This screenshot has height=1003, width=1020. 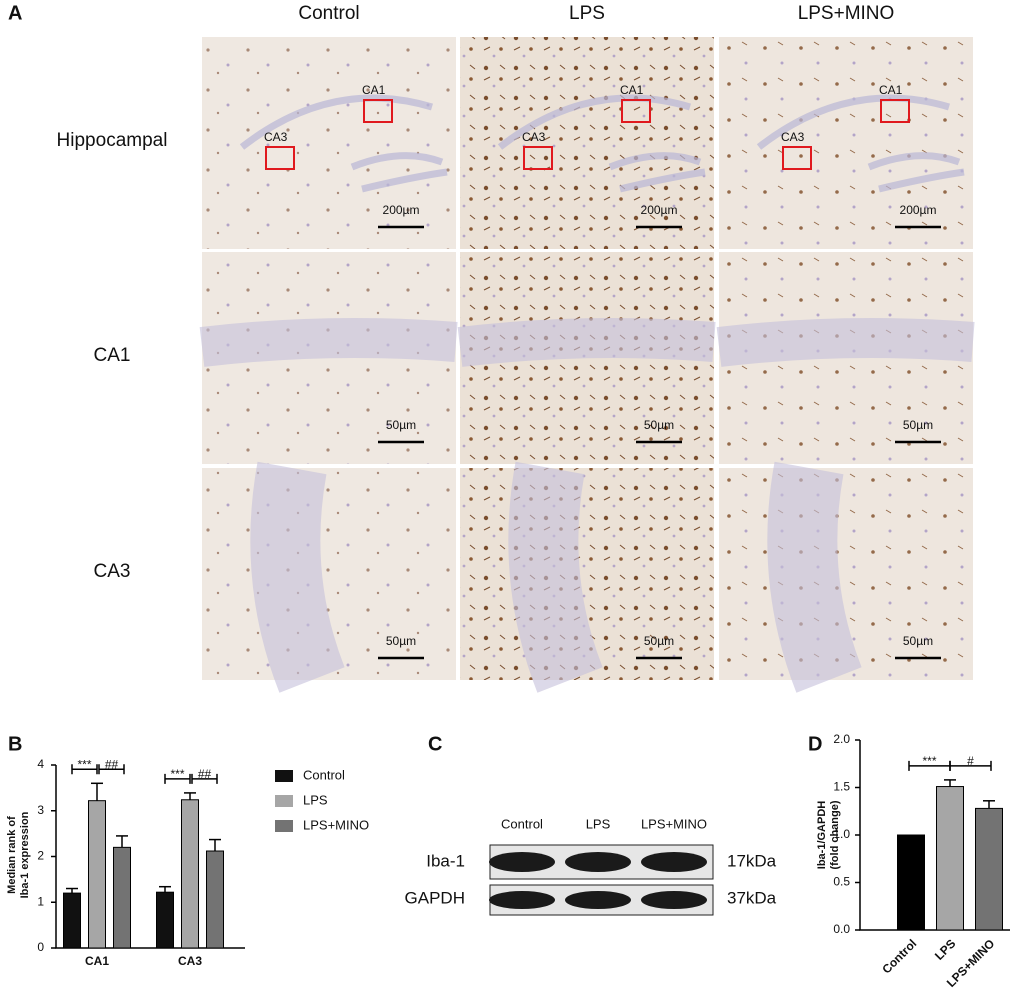 I want to click on legend-label: Control, so click(x=324, y=774).